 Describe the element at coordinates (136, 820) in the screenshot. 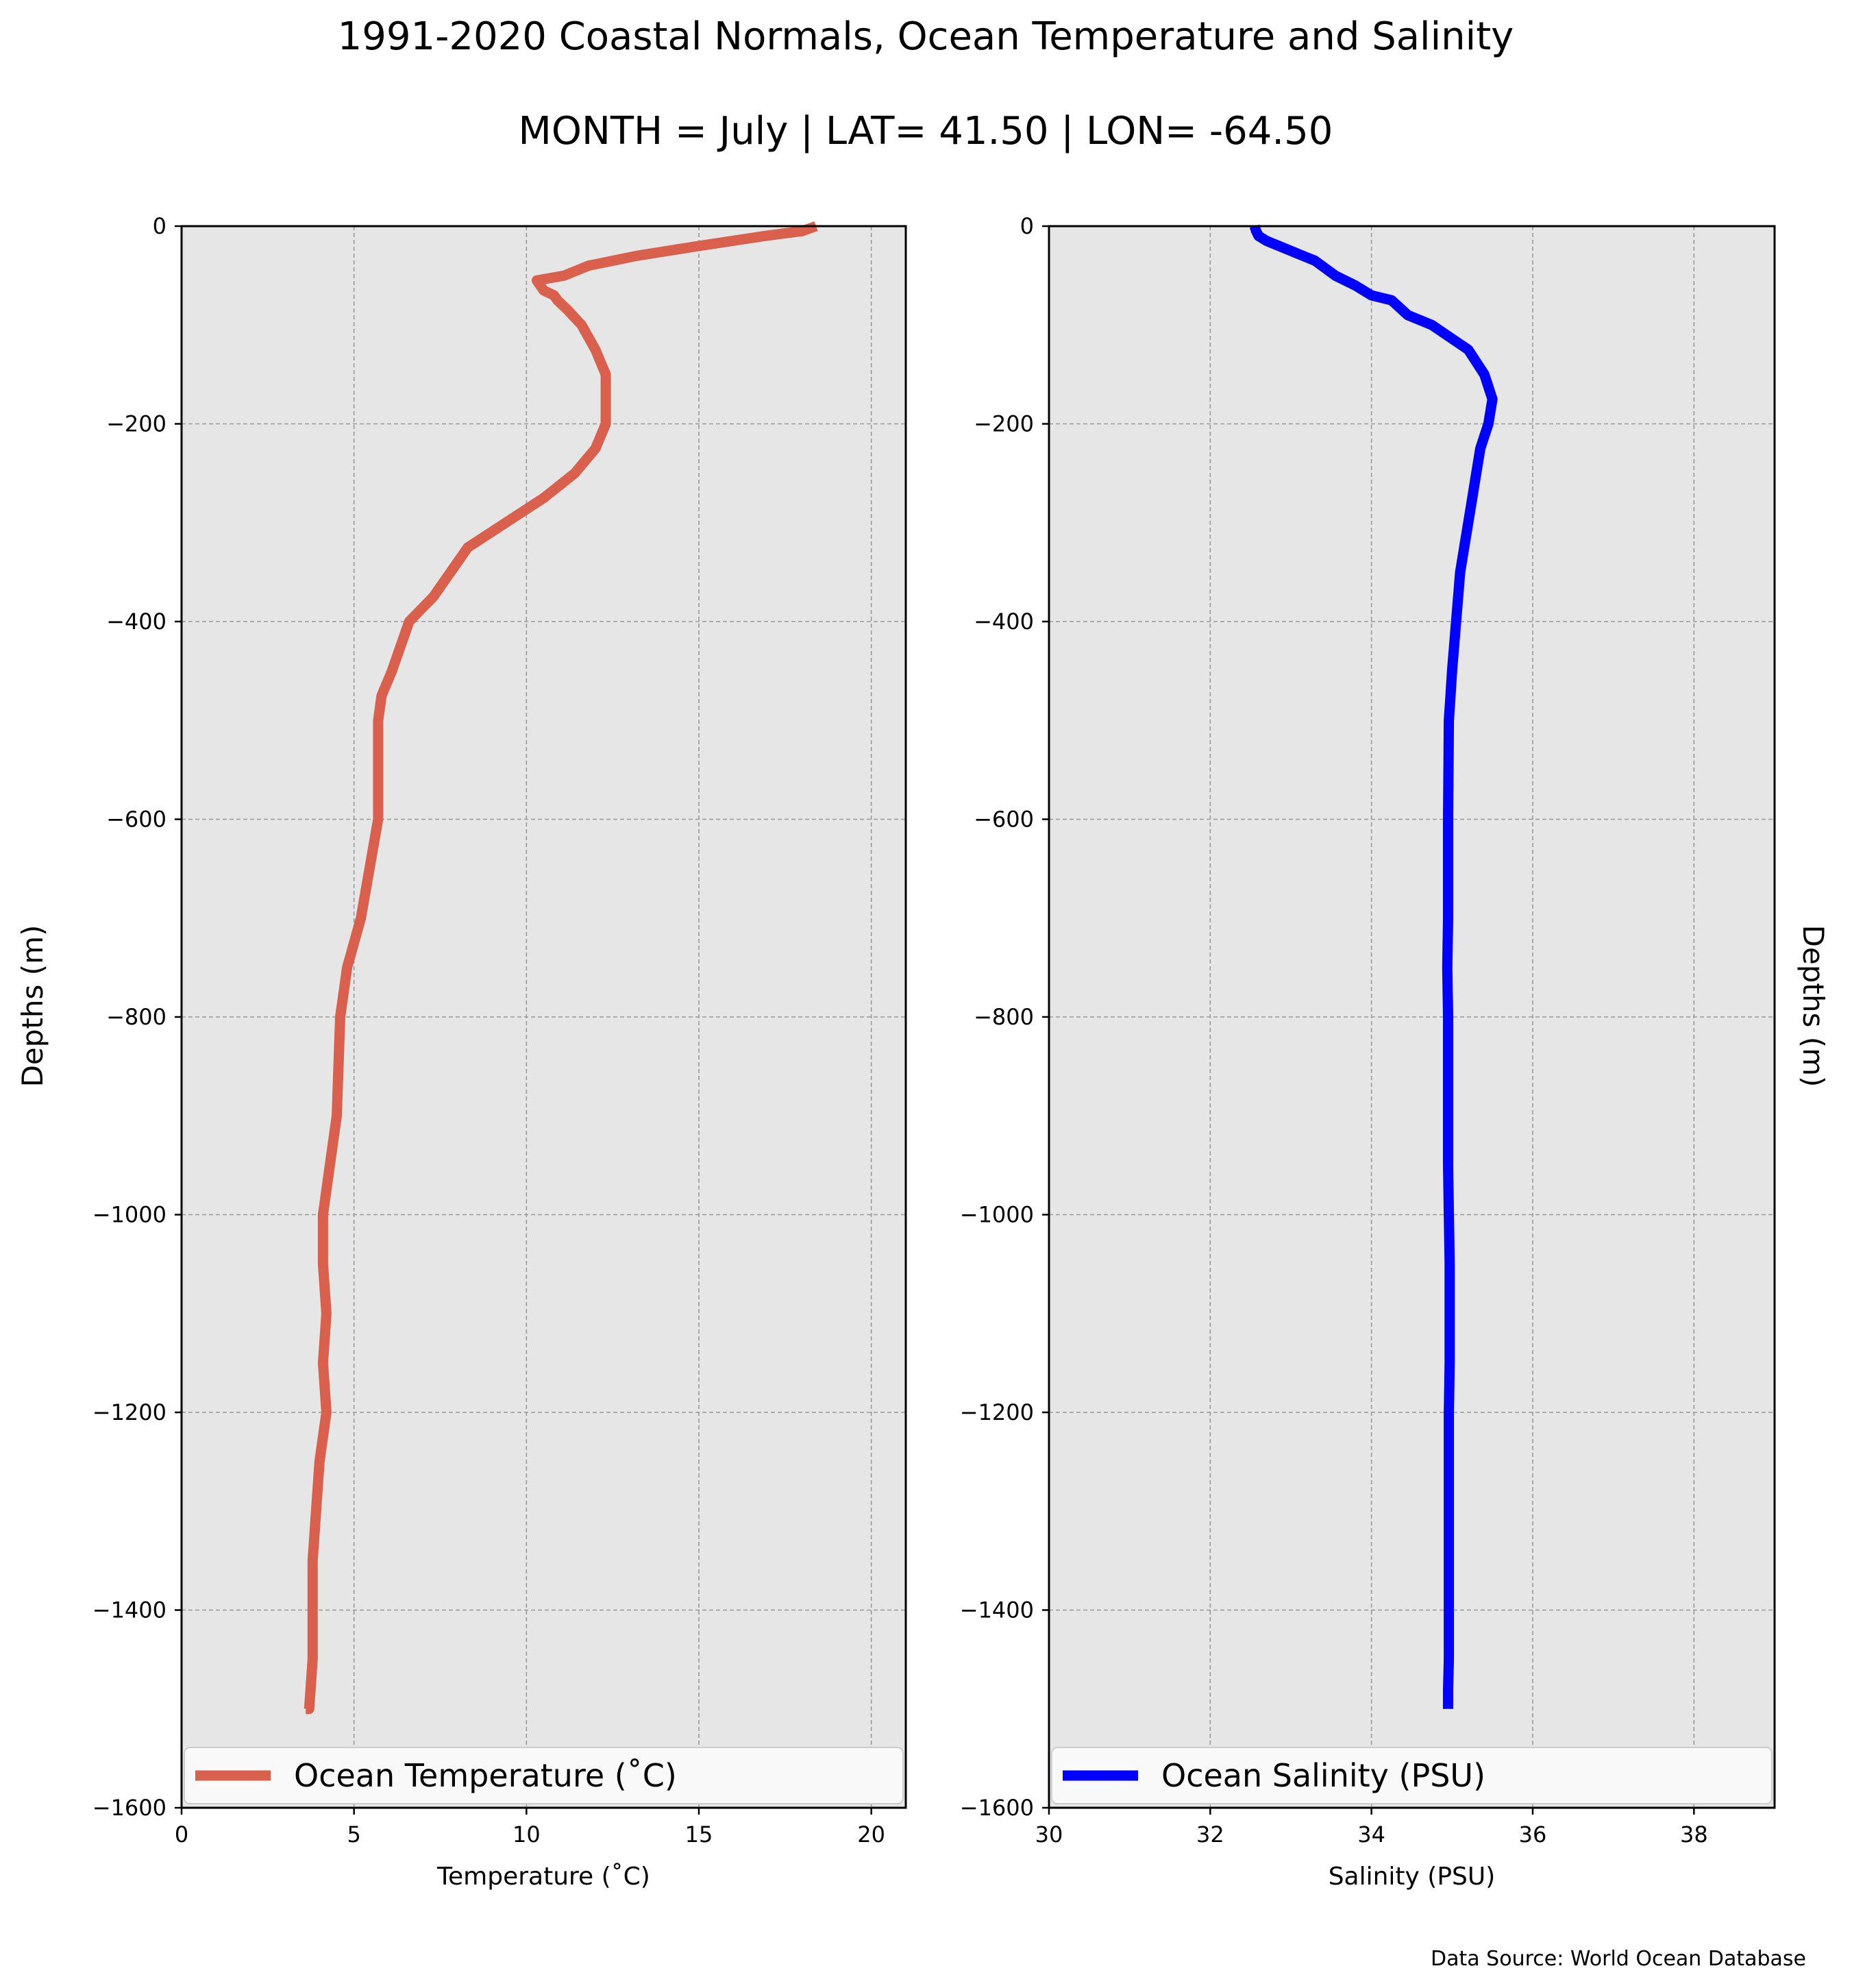

I see `temperature-y-tick-label: −600` at that location.